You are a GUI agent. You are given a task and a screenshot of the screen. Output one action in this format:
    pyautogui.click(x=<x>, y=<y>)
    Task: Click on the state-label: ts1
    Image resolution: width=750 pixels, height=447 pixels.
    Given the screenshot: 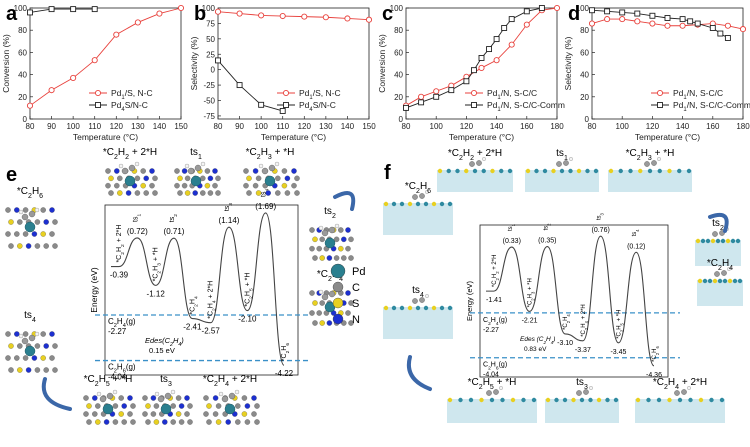 What is the action you would take?
    pyautogui.click(x=512, y=227)
    